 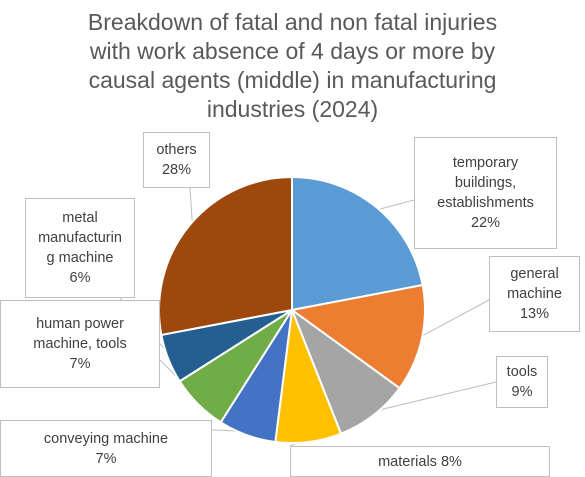 I want to click on data-label-line: g machine, so click(x=80, y=258).